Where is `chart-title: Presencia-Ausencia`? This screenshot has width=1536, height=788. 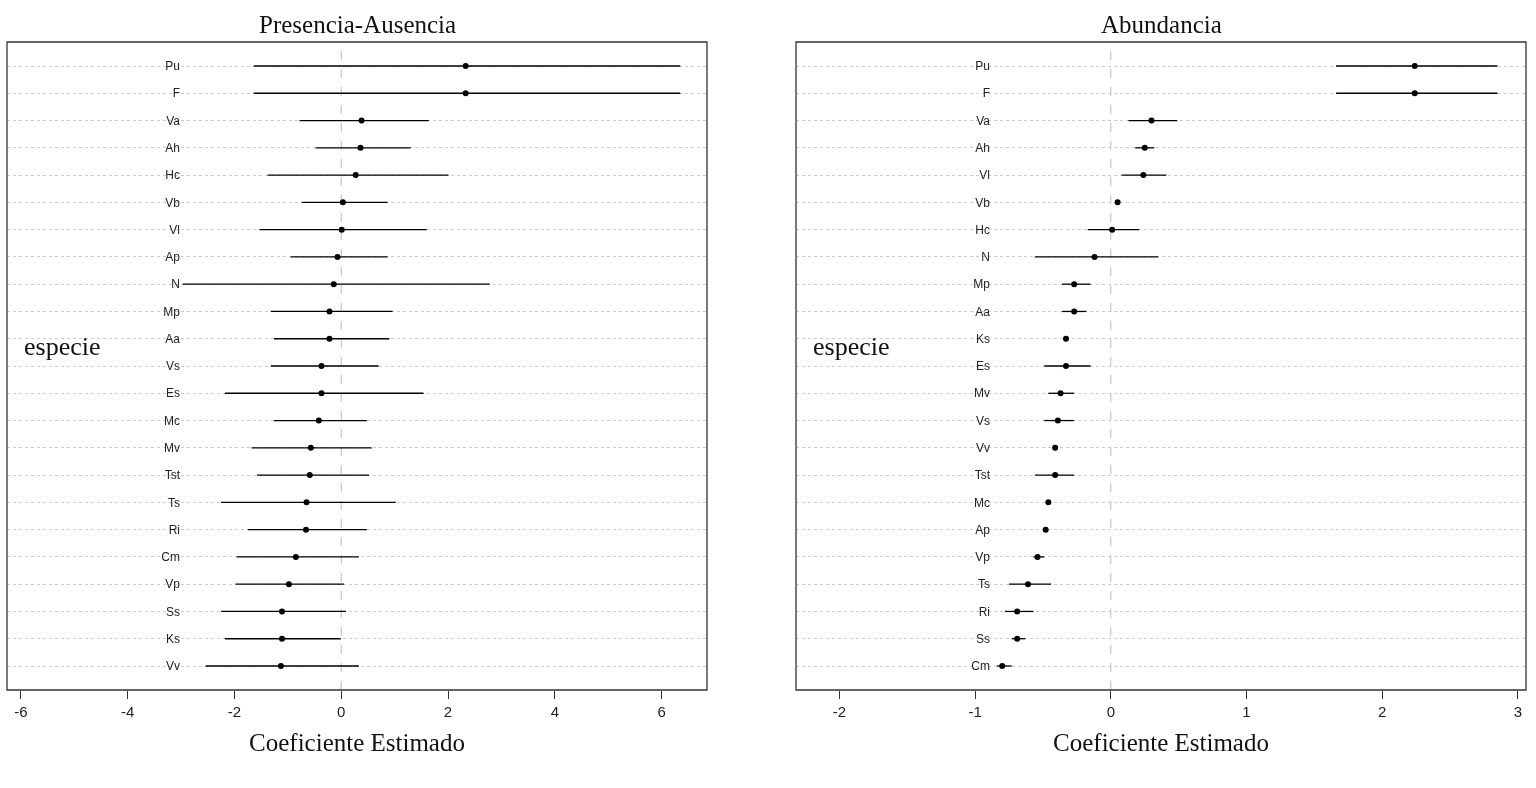 chart-title: Presencia-Ausencia is located at coordinates (358, 24).